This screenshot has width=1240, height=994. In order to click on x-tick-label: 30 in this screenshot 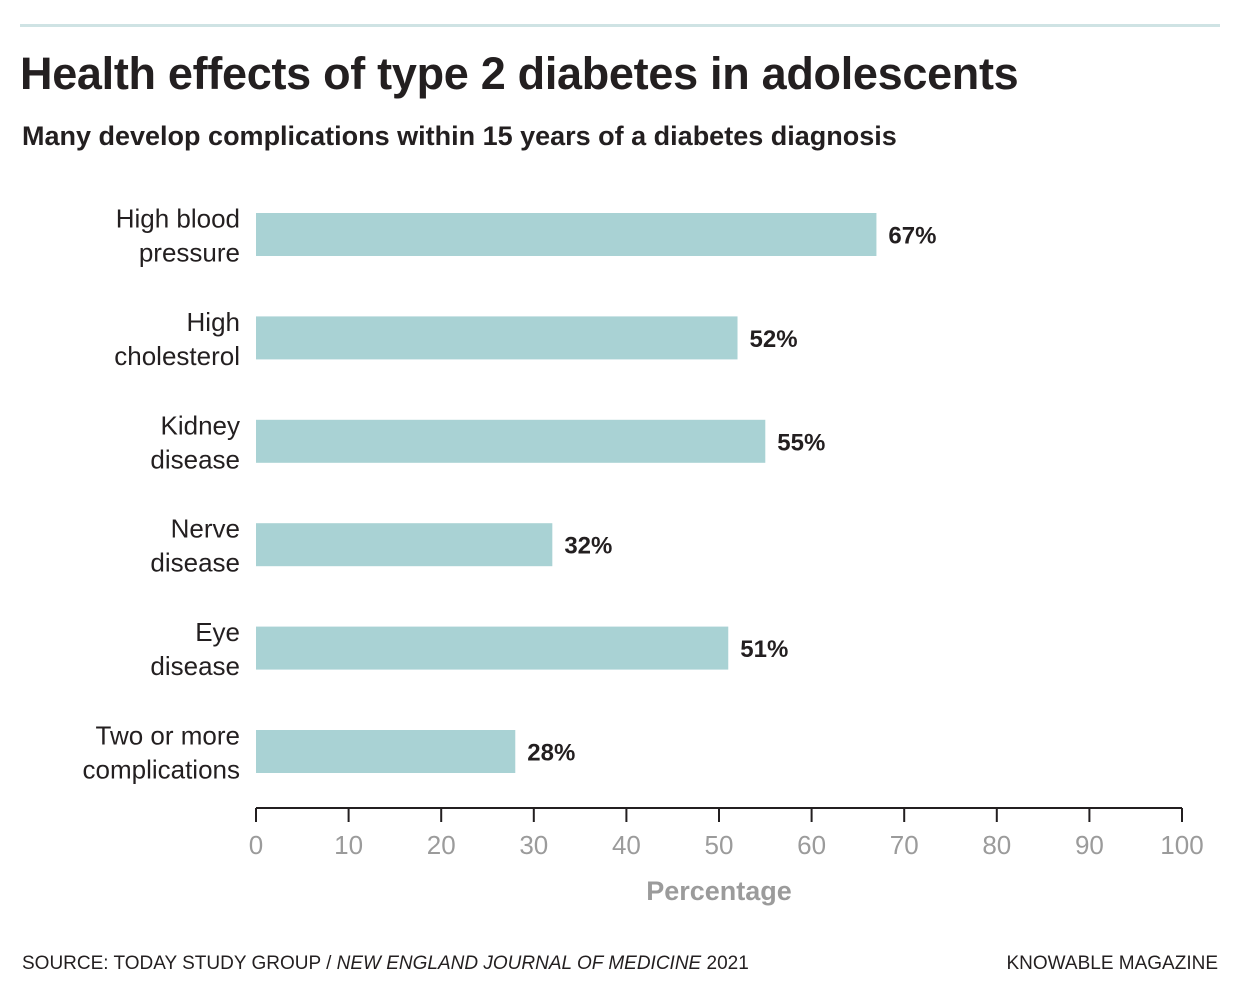, I will do `click(533, 845)`.